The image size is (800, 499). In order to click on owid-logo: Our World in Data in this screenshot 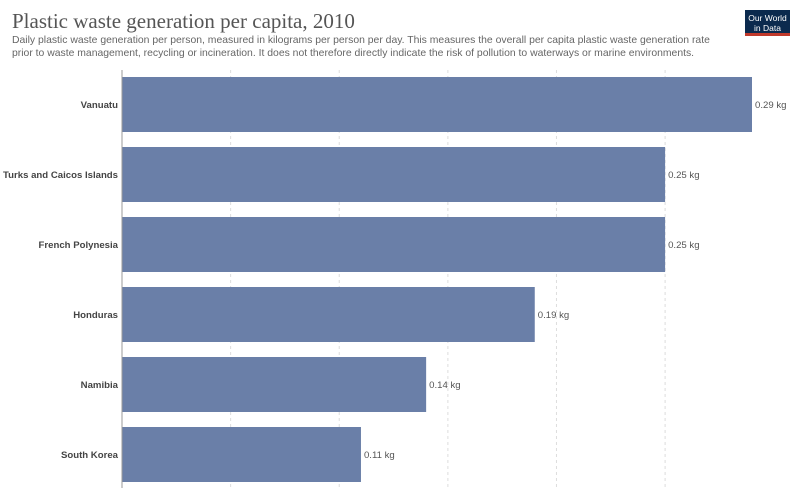, I will do `click(767, 23)`.